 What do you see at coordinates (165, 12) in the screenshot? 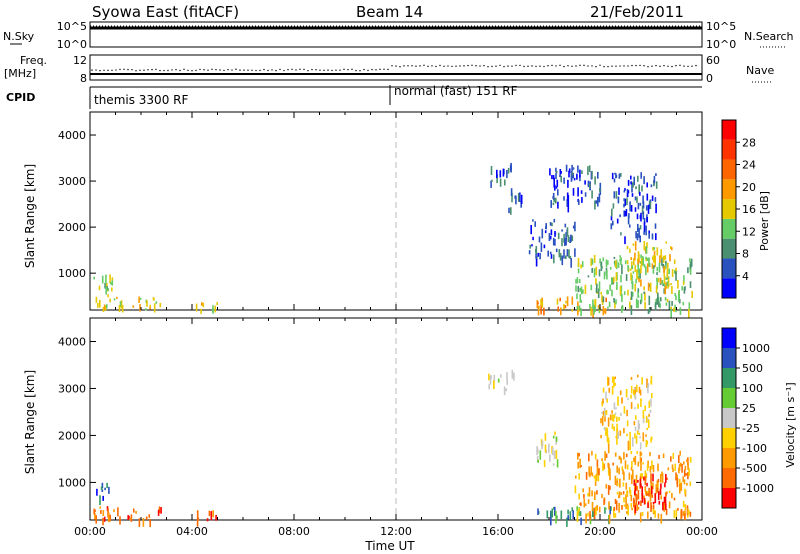
I see `station-title: Syowa East (fitACF)` at bounding box center [165, 12].